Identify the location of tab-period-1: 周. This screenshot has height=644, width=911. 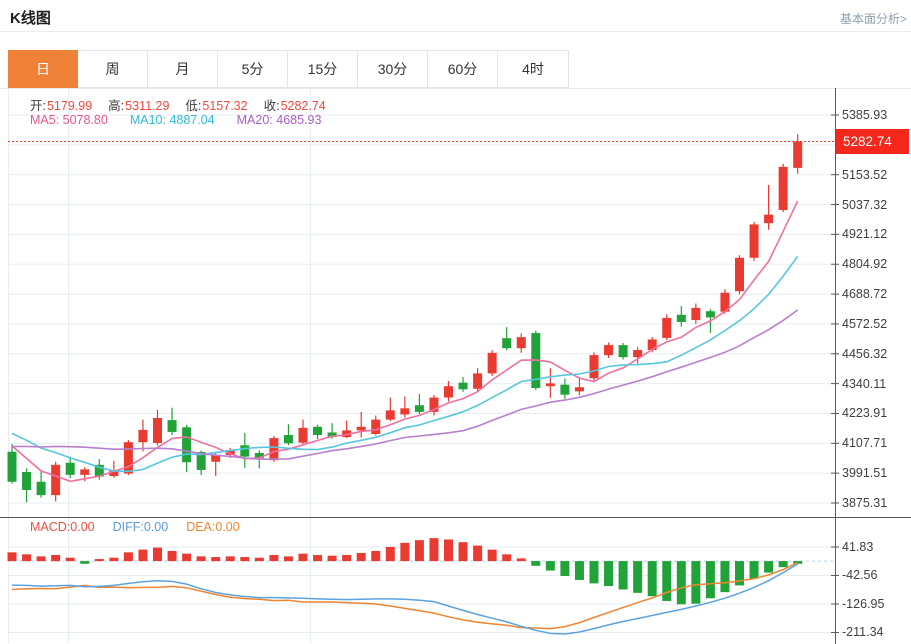
(113, 69).